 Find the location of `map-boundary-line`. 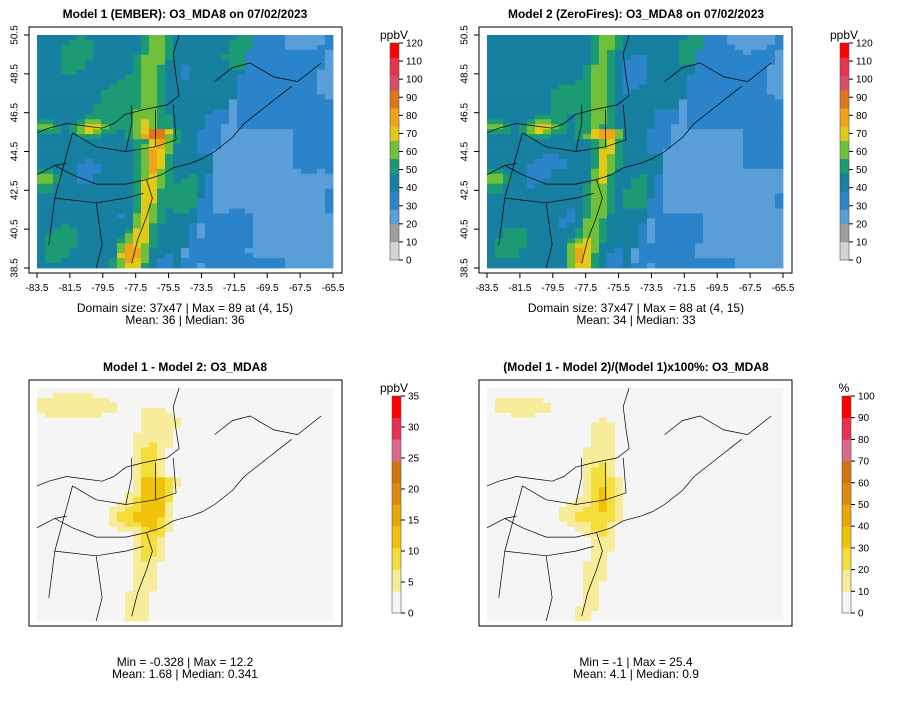

map-boundary-line is located at coordinates (247, 122).